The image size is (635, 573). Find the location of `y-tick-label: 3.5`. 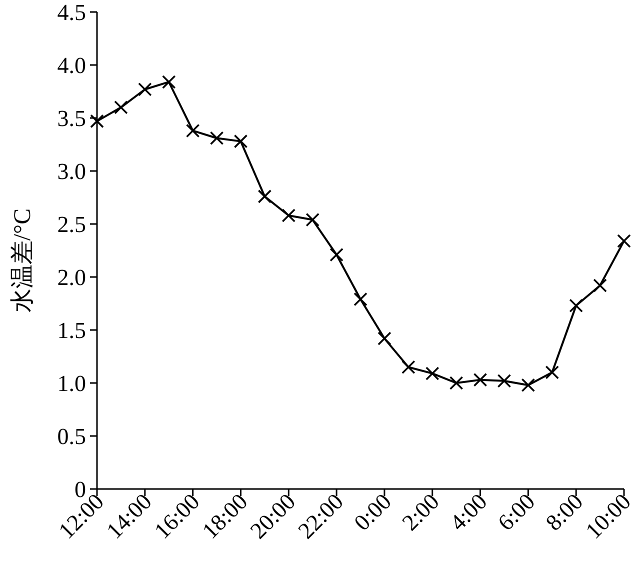

y-tick-label: 3.5 is located at coordinates (71, 118).